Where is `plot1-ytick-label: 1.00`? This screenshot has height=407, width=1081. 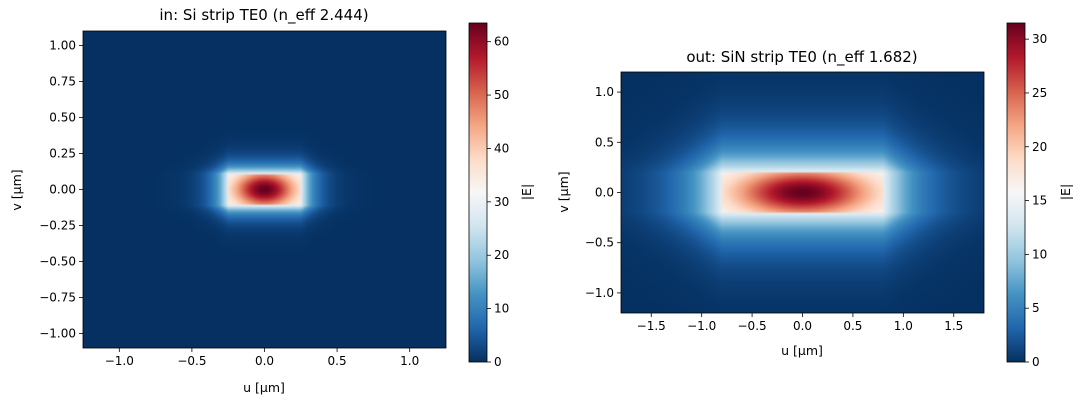
plot1-ytick-label: 1.00 is located at coordinates (62, 45).